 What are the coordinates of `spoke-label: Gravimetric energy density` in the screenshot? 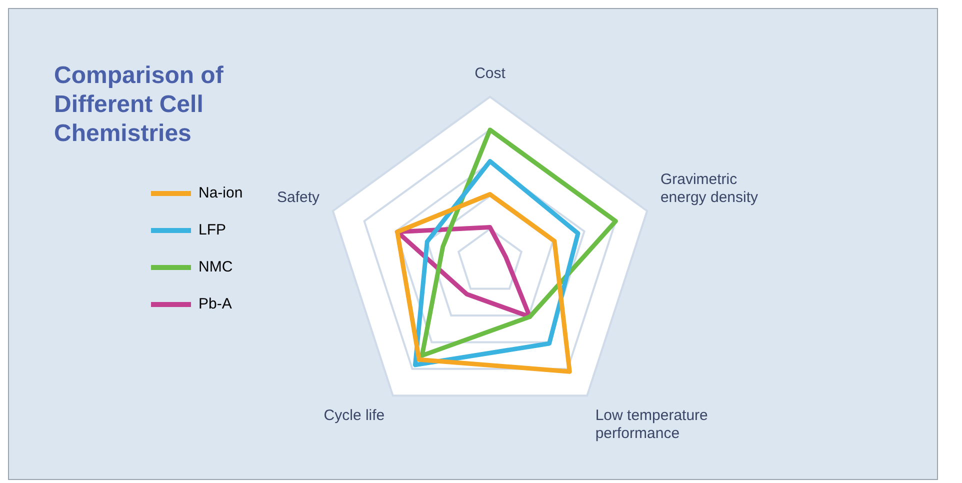 It's located at (709, 188).